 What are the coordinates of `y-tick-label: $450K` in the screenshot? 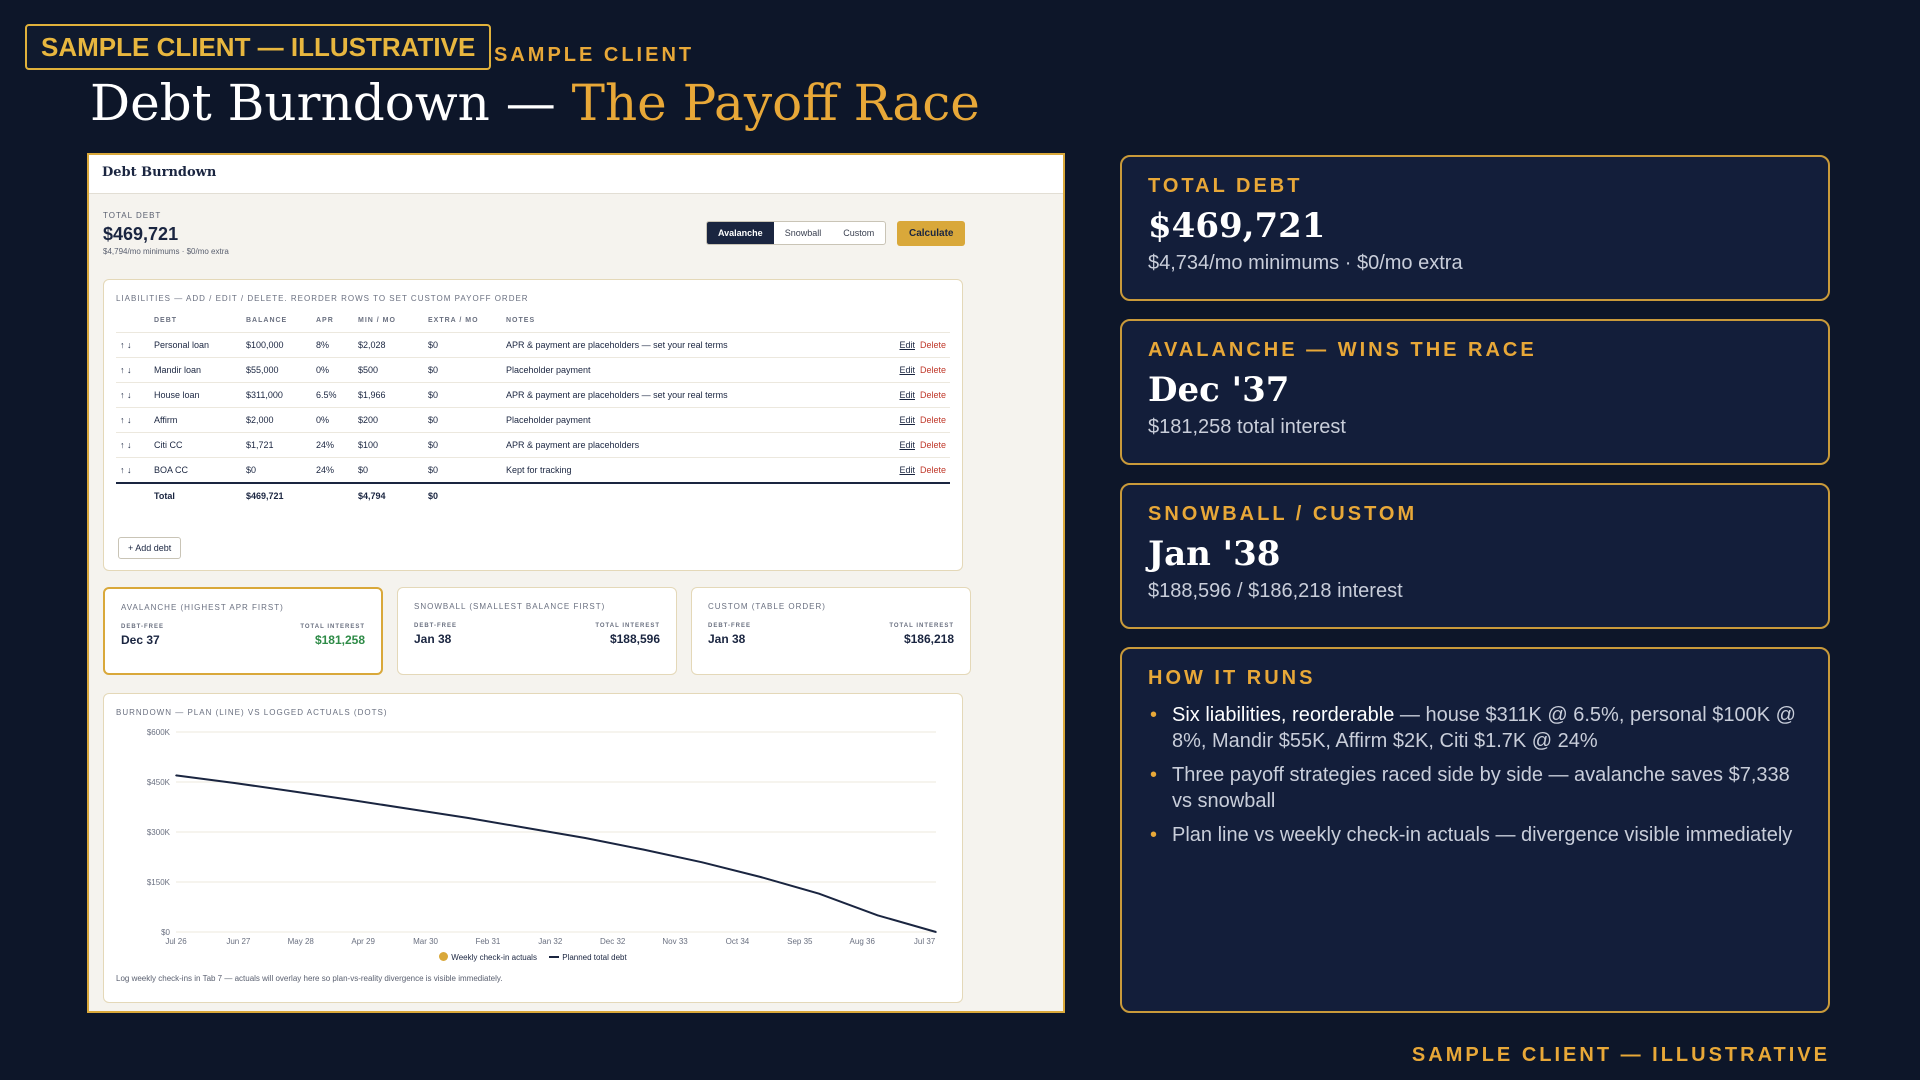 It's located at (159, 782).